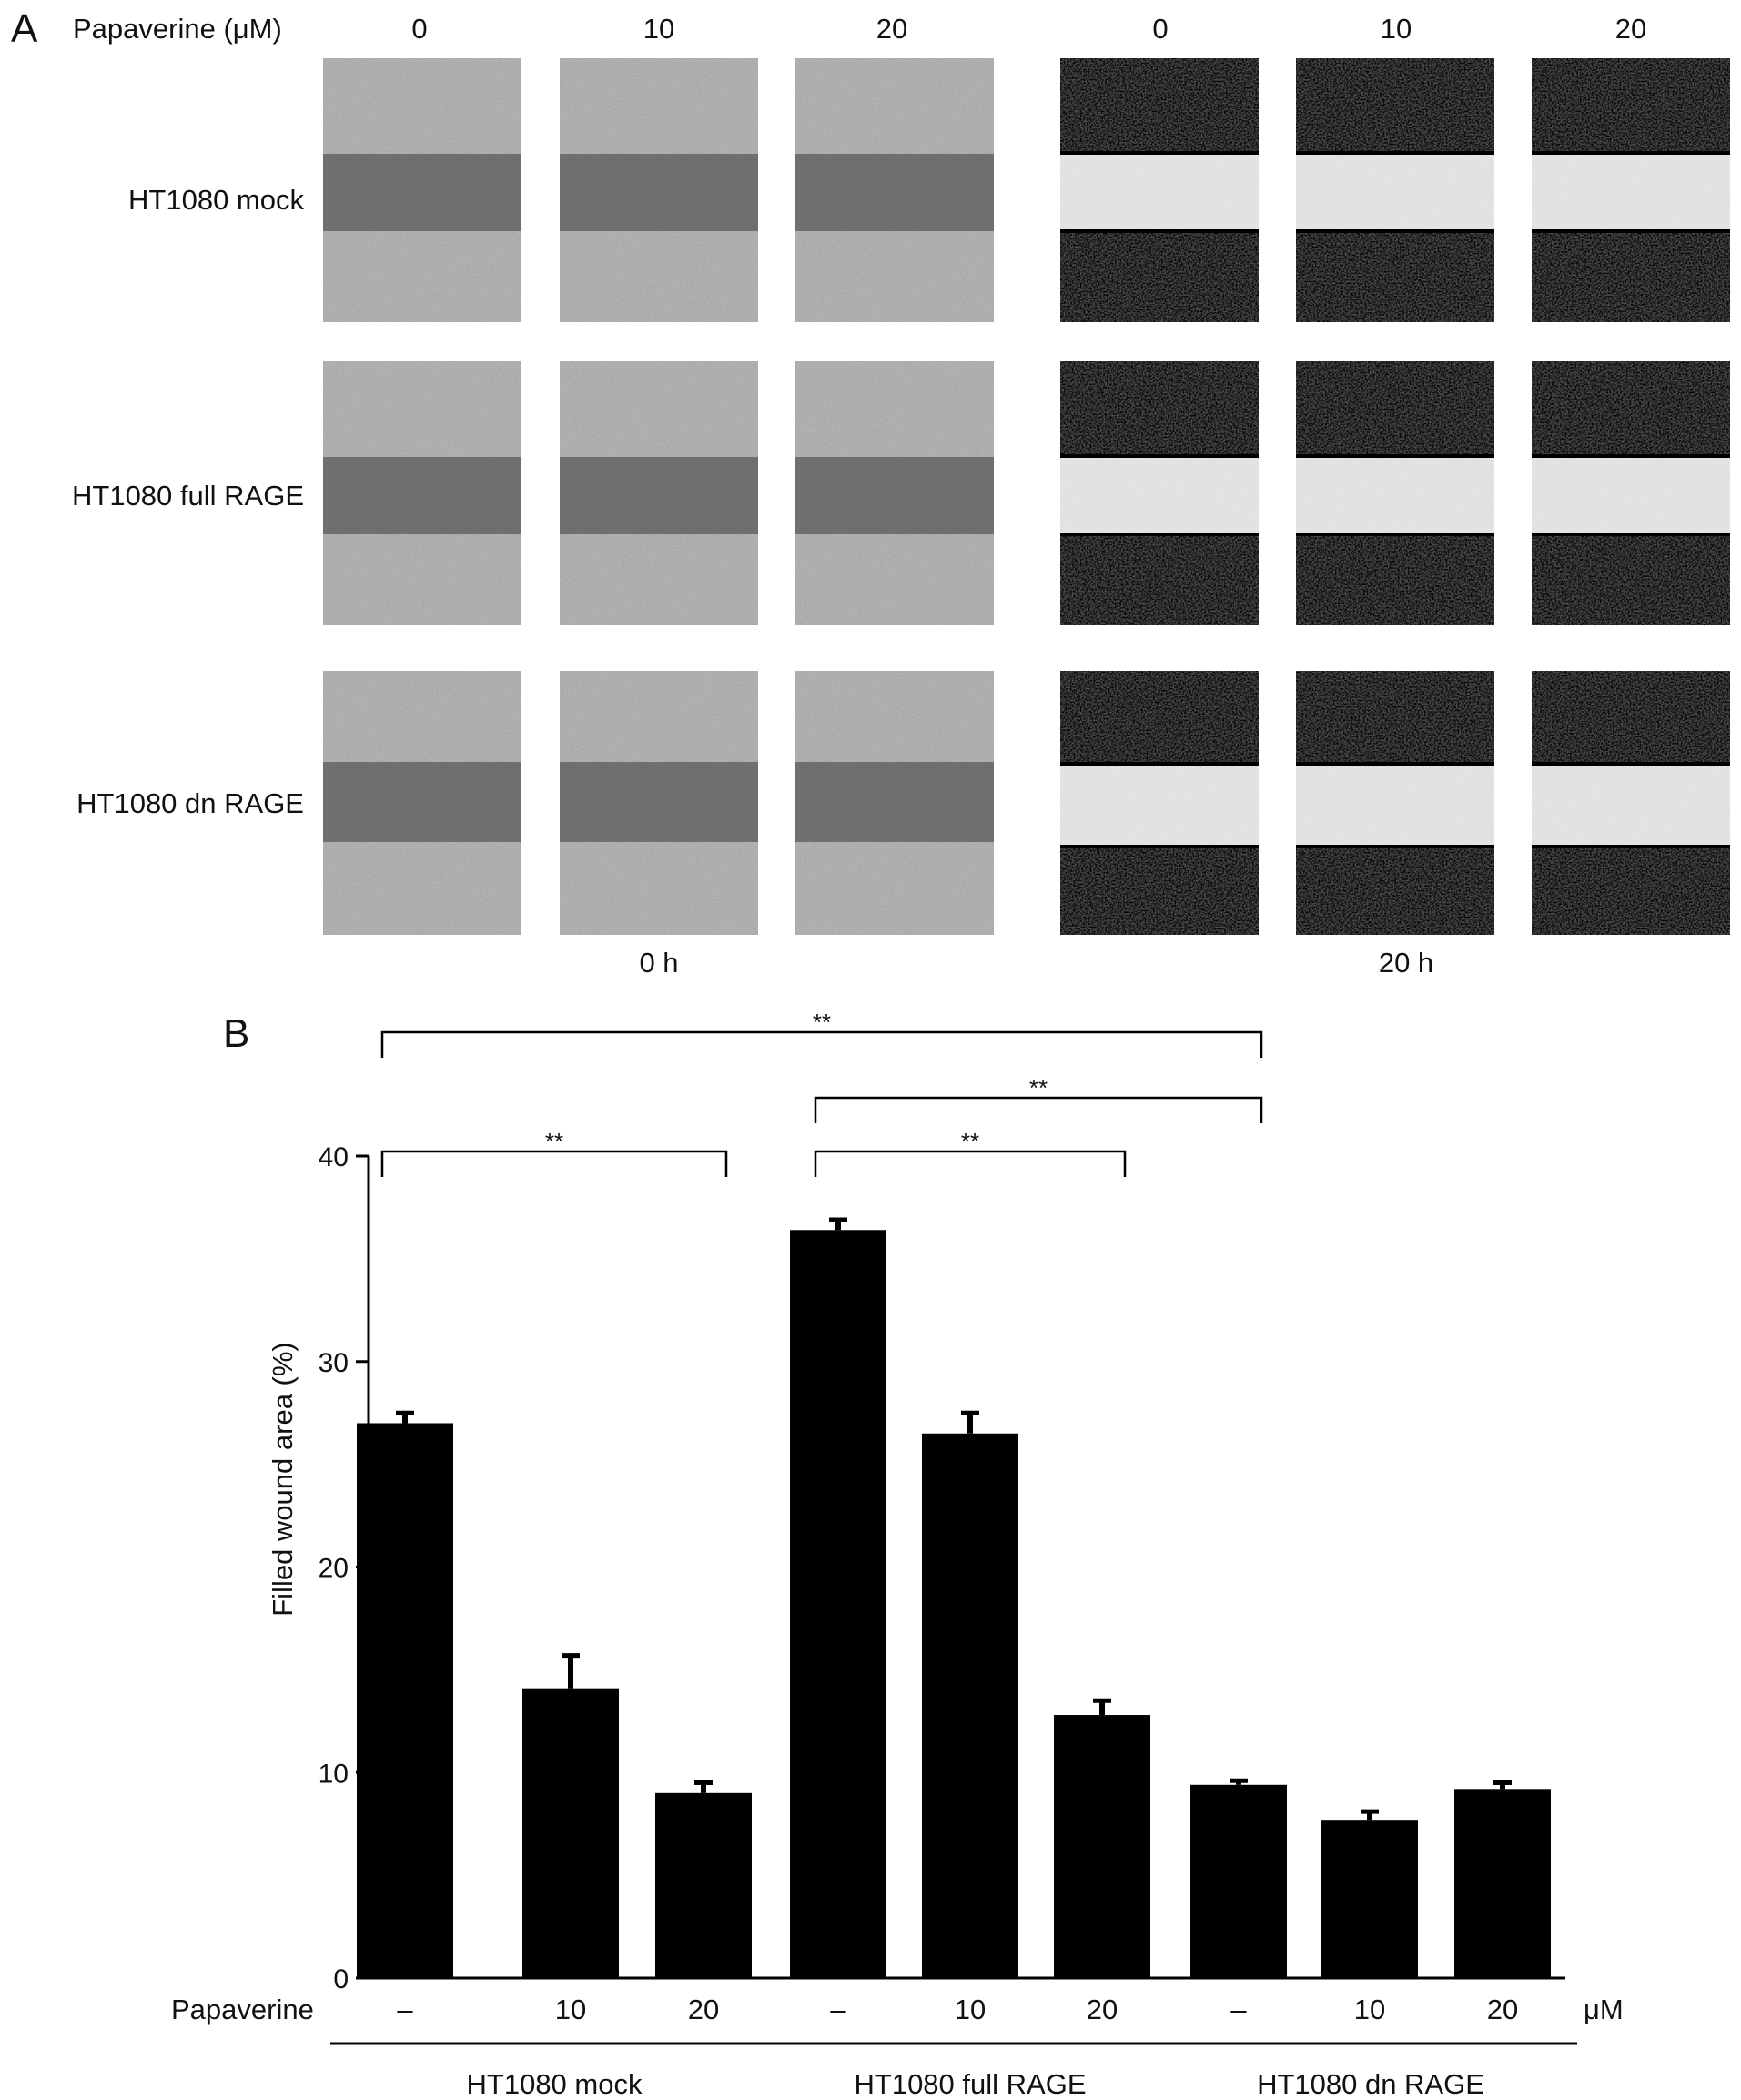 The height and width of the screenshot is (2100, 1741). What do you see at coordinates (24, 28) in the screenshot?
I see `panel-a-label: A` at bounding box center [24, 28].